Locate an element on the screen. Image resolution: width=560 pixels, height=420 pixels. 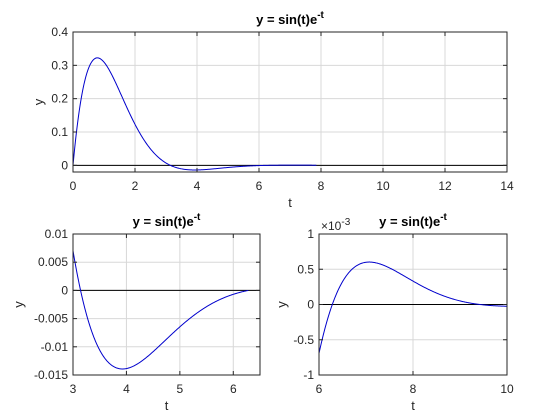
y-axis-exponent-base: ×10 is located at coordinates (331, 226).